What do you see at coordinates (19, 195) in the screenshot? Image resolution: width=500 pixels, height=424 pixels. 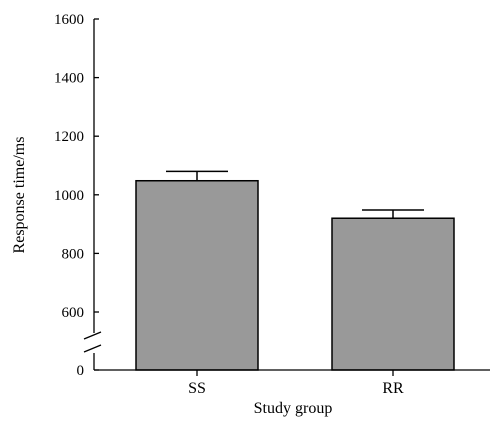 I see `y-axis-label: Response time/ms` at bounding box center [19, 195].